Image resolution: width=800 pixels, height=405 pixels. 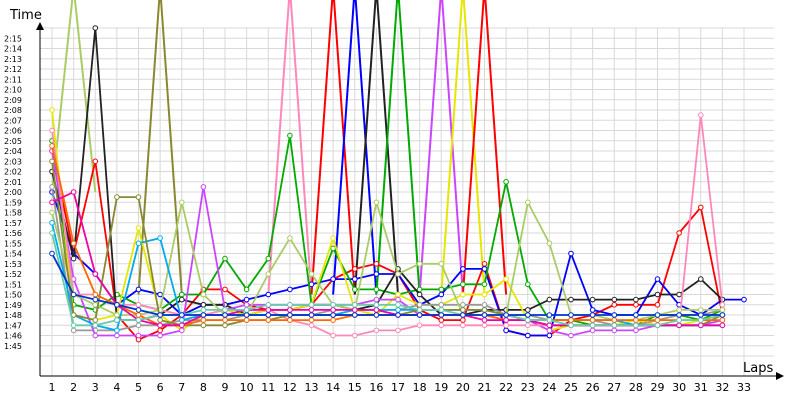 What do you see at coordinates (13, 254) in the screenshot?
I see `y-tick-label: 1:54` at bounding box center [13, 254].